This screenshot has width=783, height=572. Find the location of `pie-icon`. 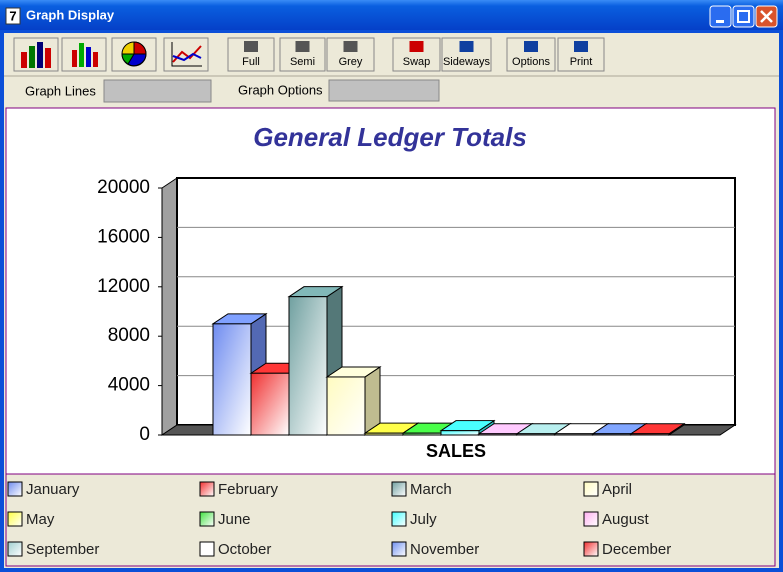

pie-icon is located at coordinates (134, 54).